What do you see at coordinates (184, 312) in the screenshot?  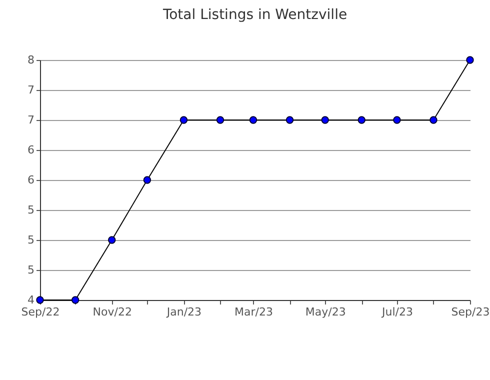 I see `x-tick-label: Jan/23` at bounding box center [184, 312].